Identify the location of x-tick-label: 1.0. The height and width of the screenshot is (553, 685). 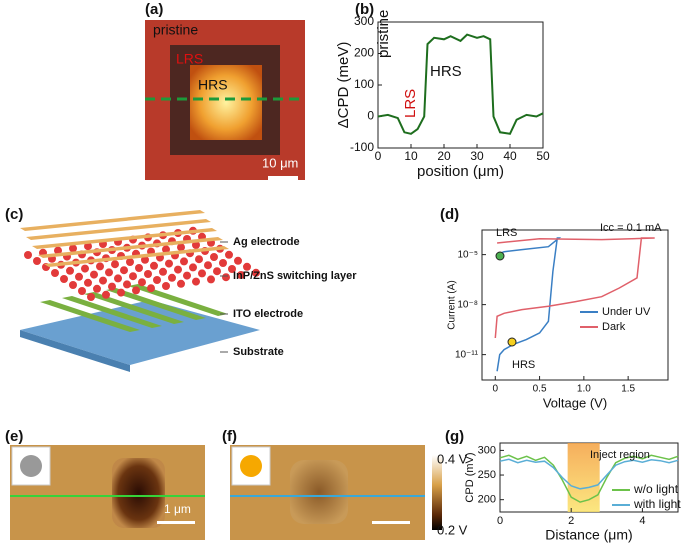
(584, 389).